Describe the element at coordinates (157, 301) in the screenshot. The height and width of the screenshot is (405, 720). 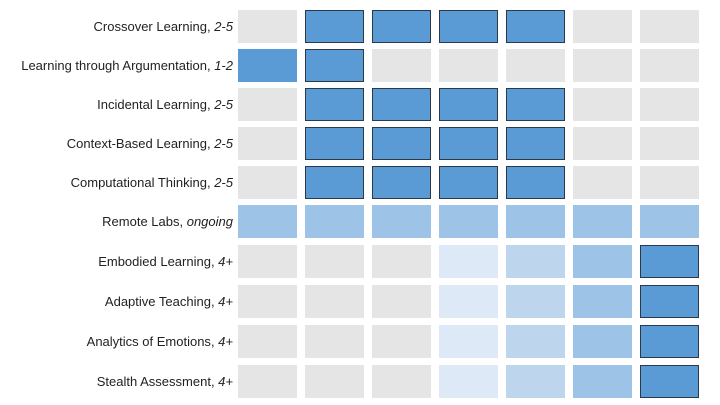
I see `row-label-name: Adaptive Teaching` at that location.